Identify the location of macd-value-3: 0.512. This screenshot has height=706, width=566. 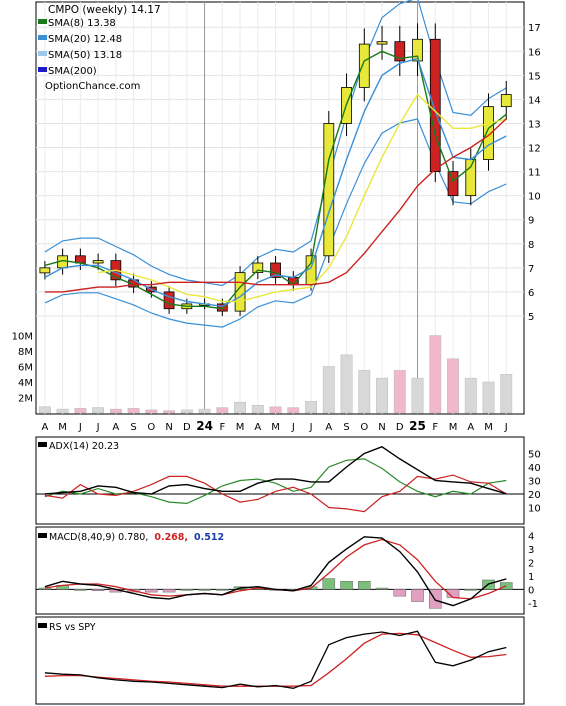
(209, 537).